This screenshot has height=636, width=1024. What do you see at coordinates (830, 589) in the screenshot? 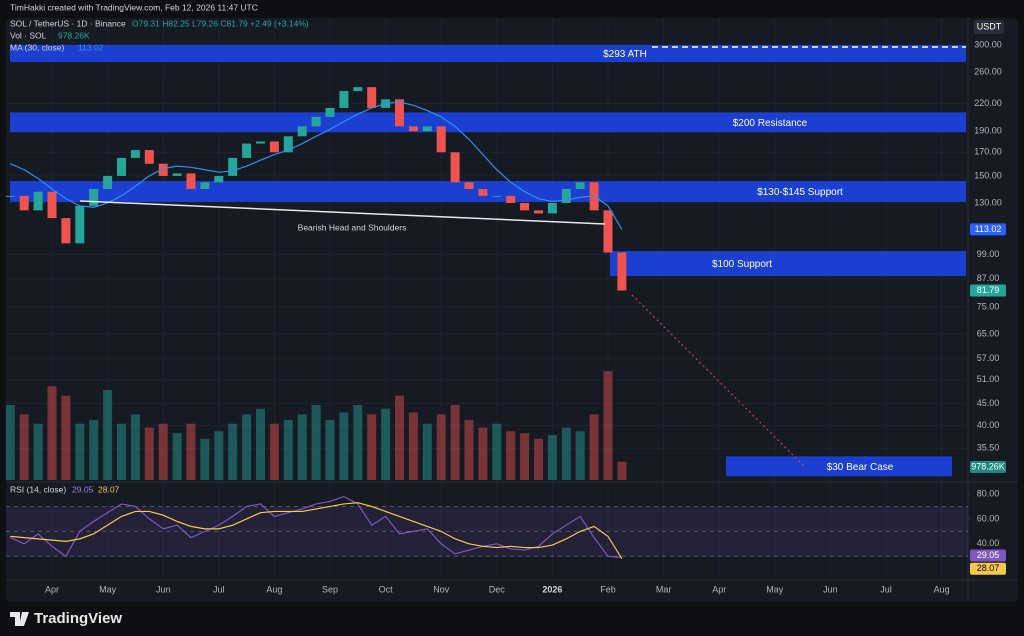
I see `x-tick-label: Jun` at bounding box center [830, 589].